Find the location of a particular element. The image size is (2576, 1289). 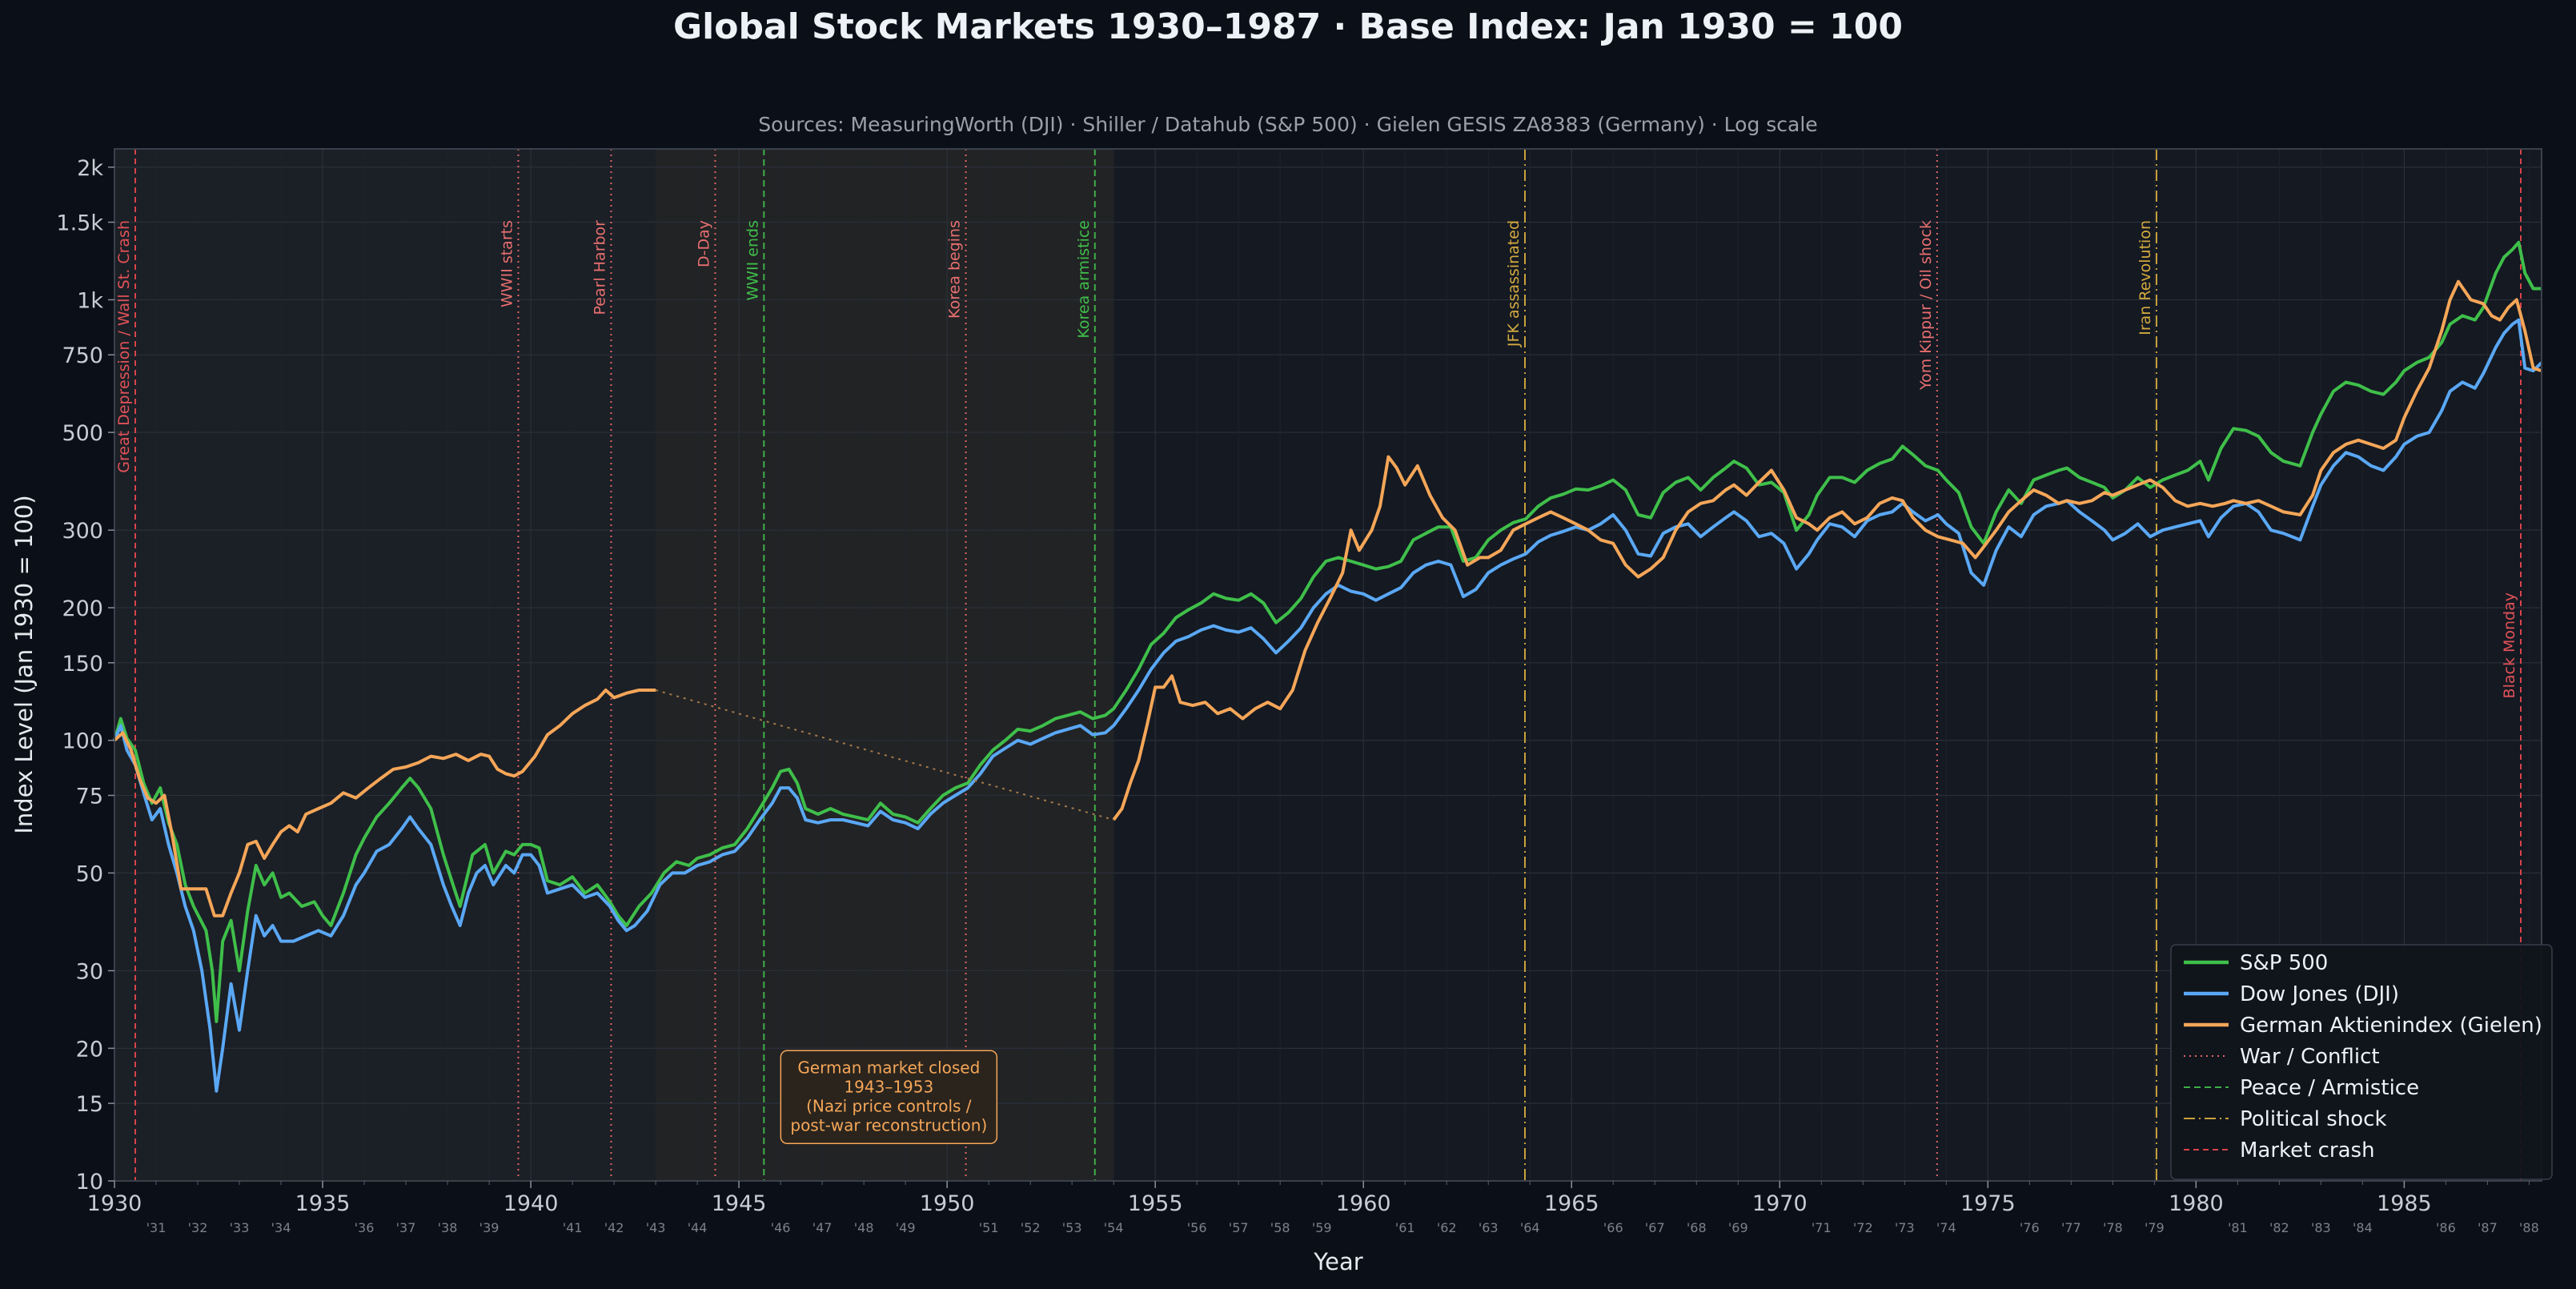

x-minor-tick-label: '62 is located at coordinates (1447, 1227).